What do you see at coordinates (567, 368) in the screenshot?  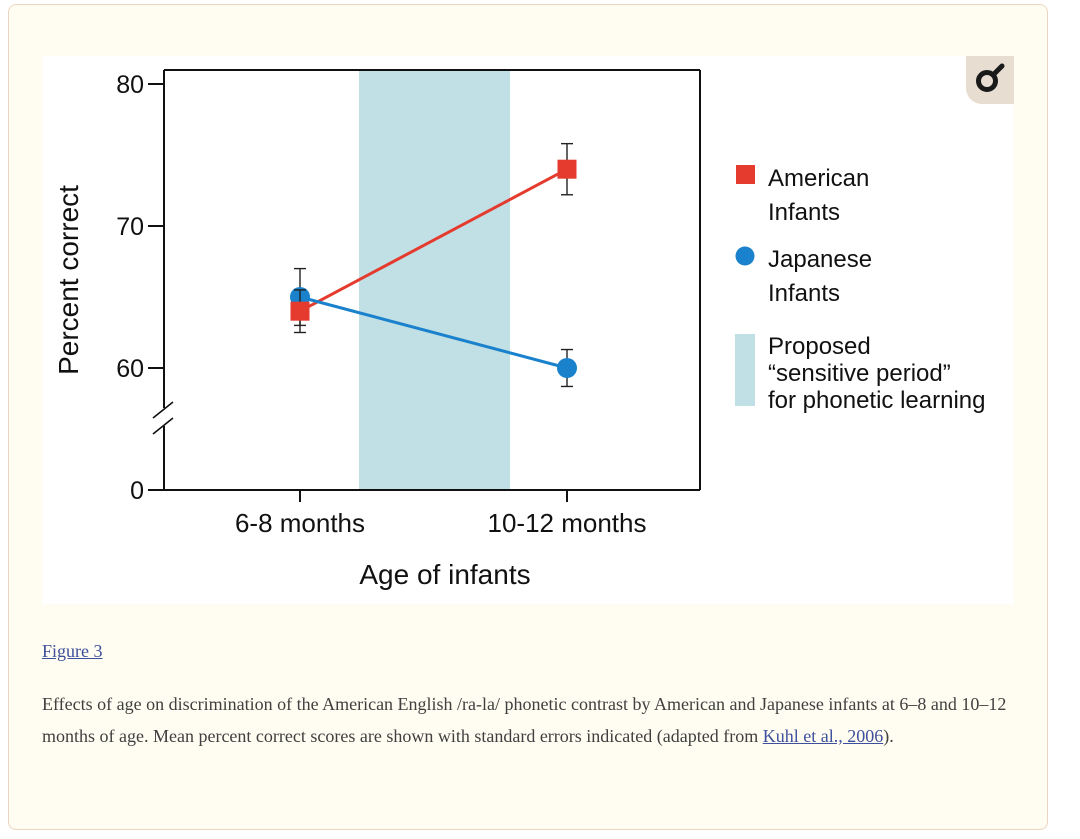 I see `data-point-japanese` at bounding box center [567, 368].